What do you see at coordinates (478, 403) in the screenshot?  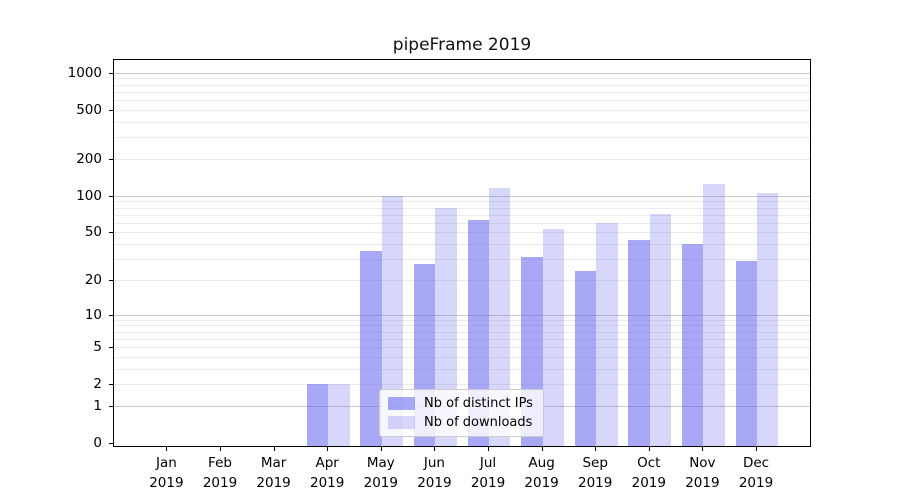 I see `legend-label-distinct-ips: Nb of distinct IPs` at bounding box center [478, 403].